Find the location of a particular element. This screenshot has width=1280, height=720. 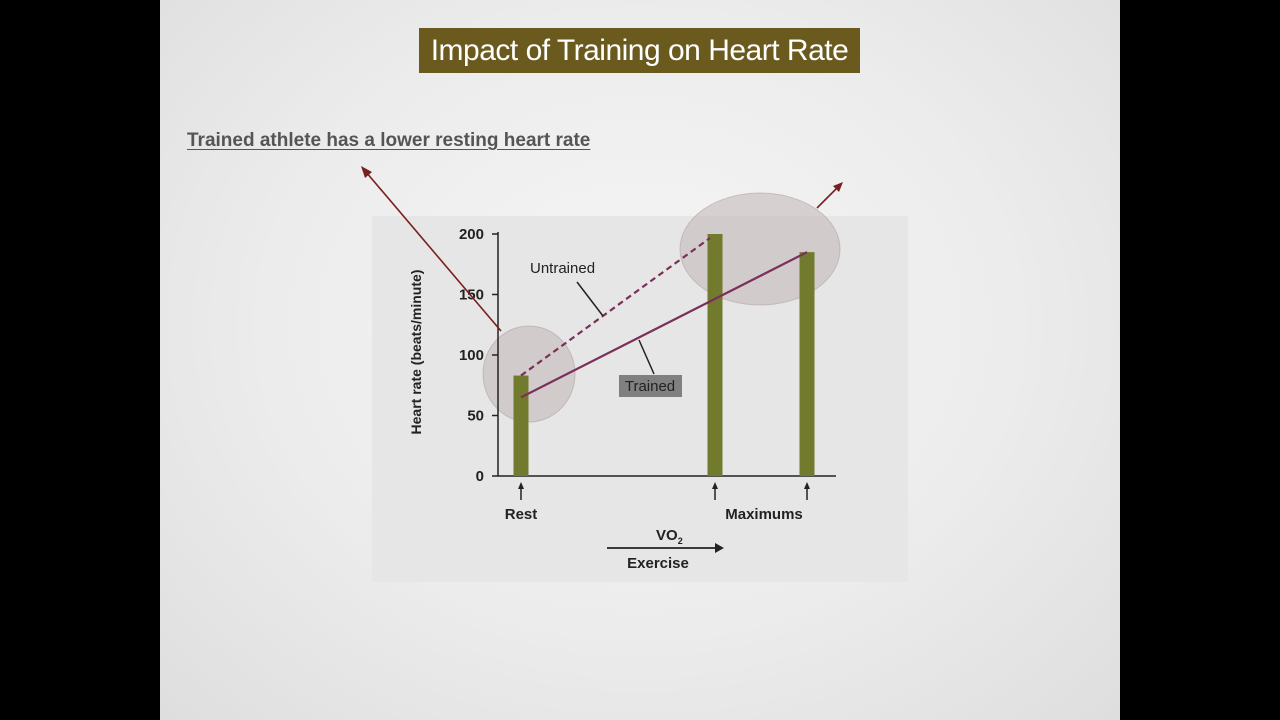

y-tick-label: 200 is located at coordinates (471, 234).